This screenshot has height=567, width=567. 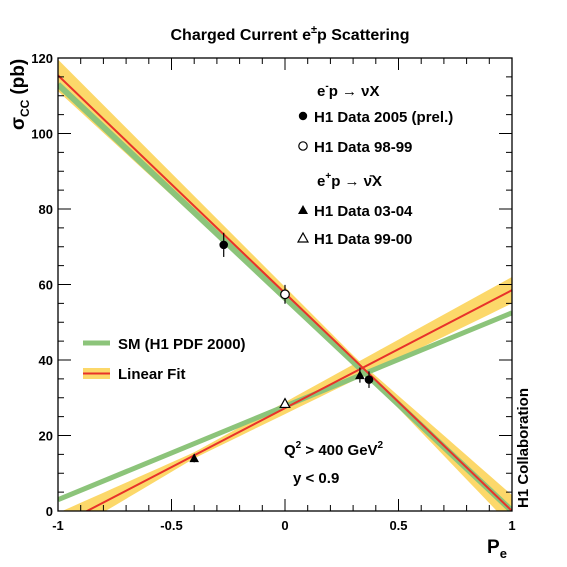 I want to click on eminus-reaction-label: e-p → νX, so click(x=348, y=90).